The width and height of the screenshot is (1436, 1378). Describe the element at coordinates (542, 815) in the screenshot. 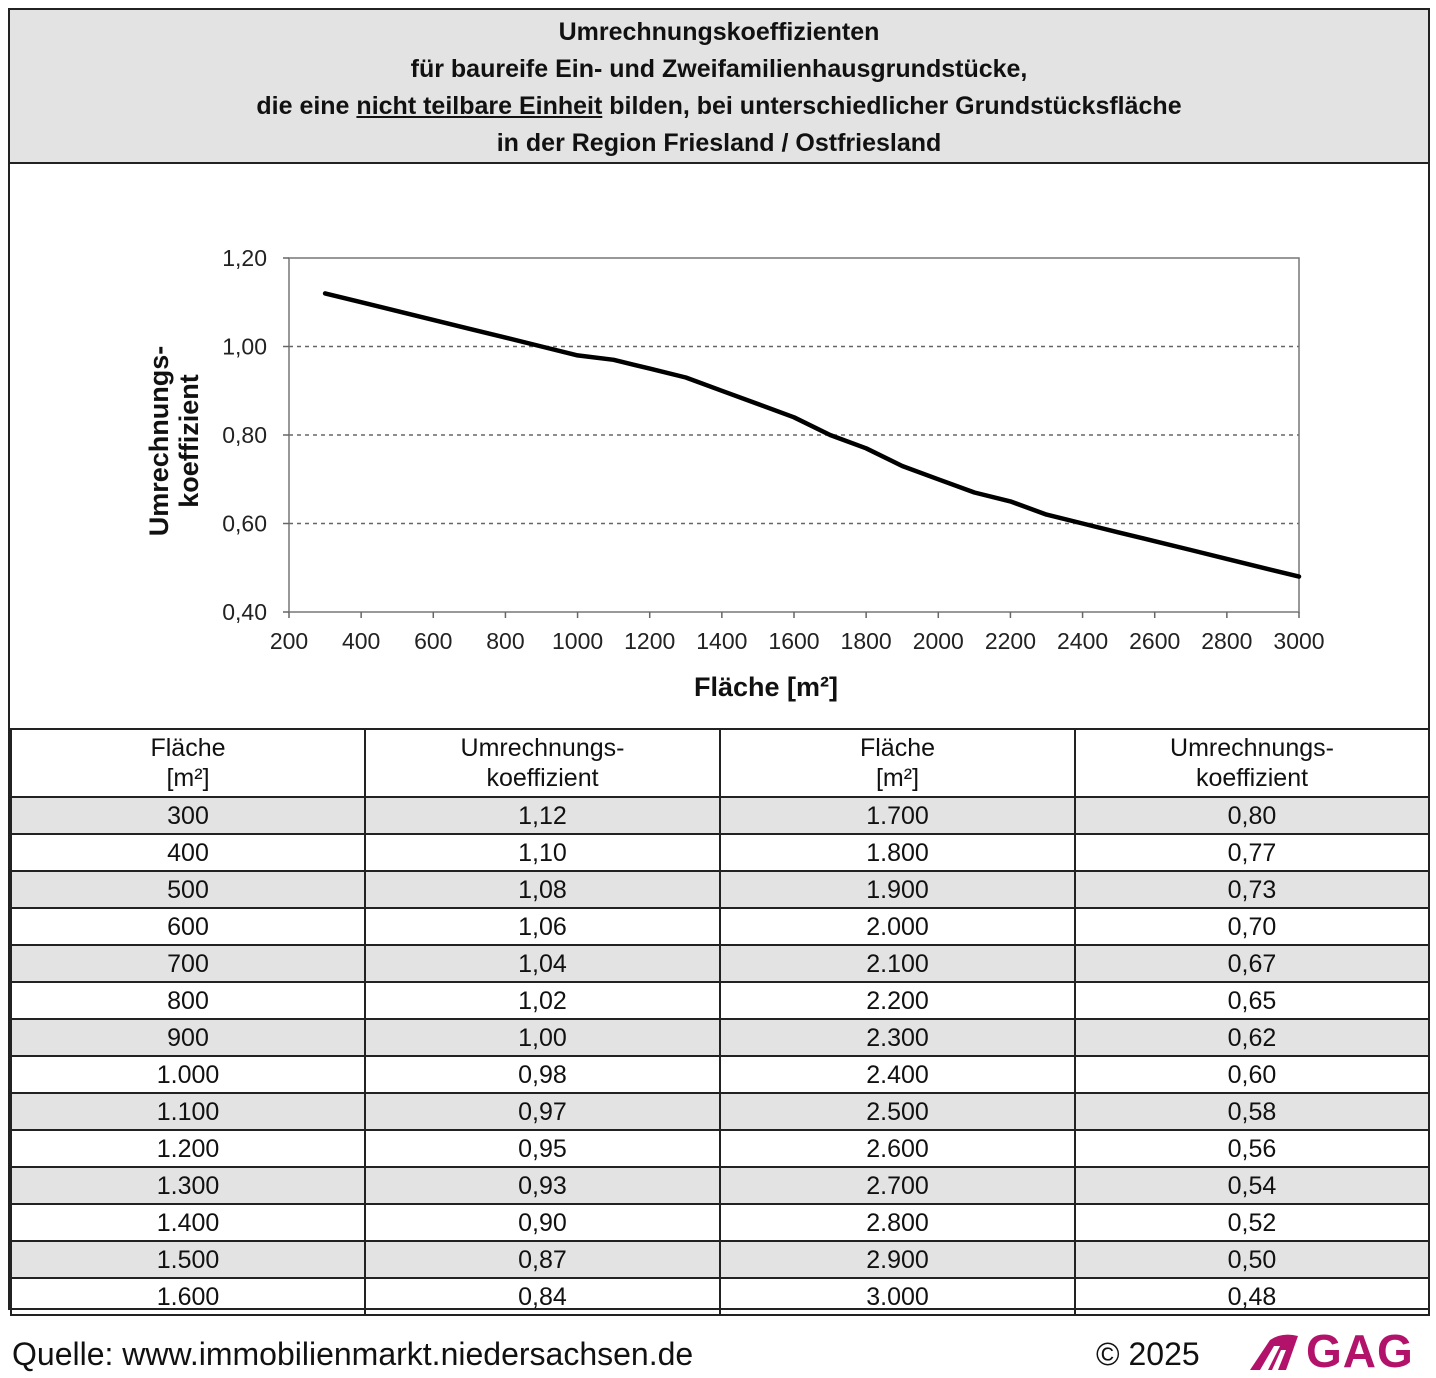

I see `cell-koeffizient: 1,12` at that location.